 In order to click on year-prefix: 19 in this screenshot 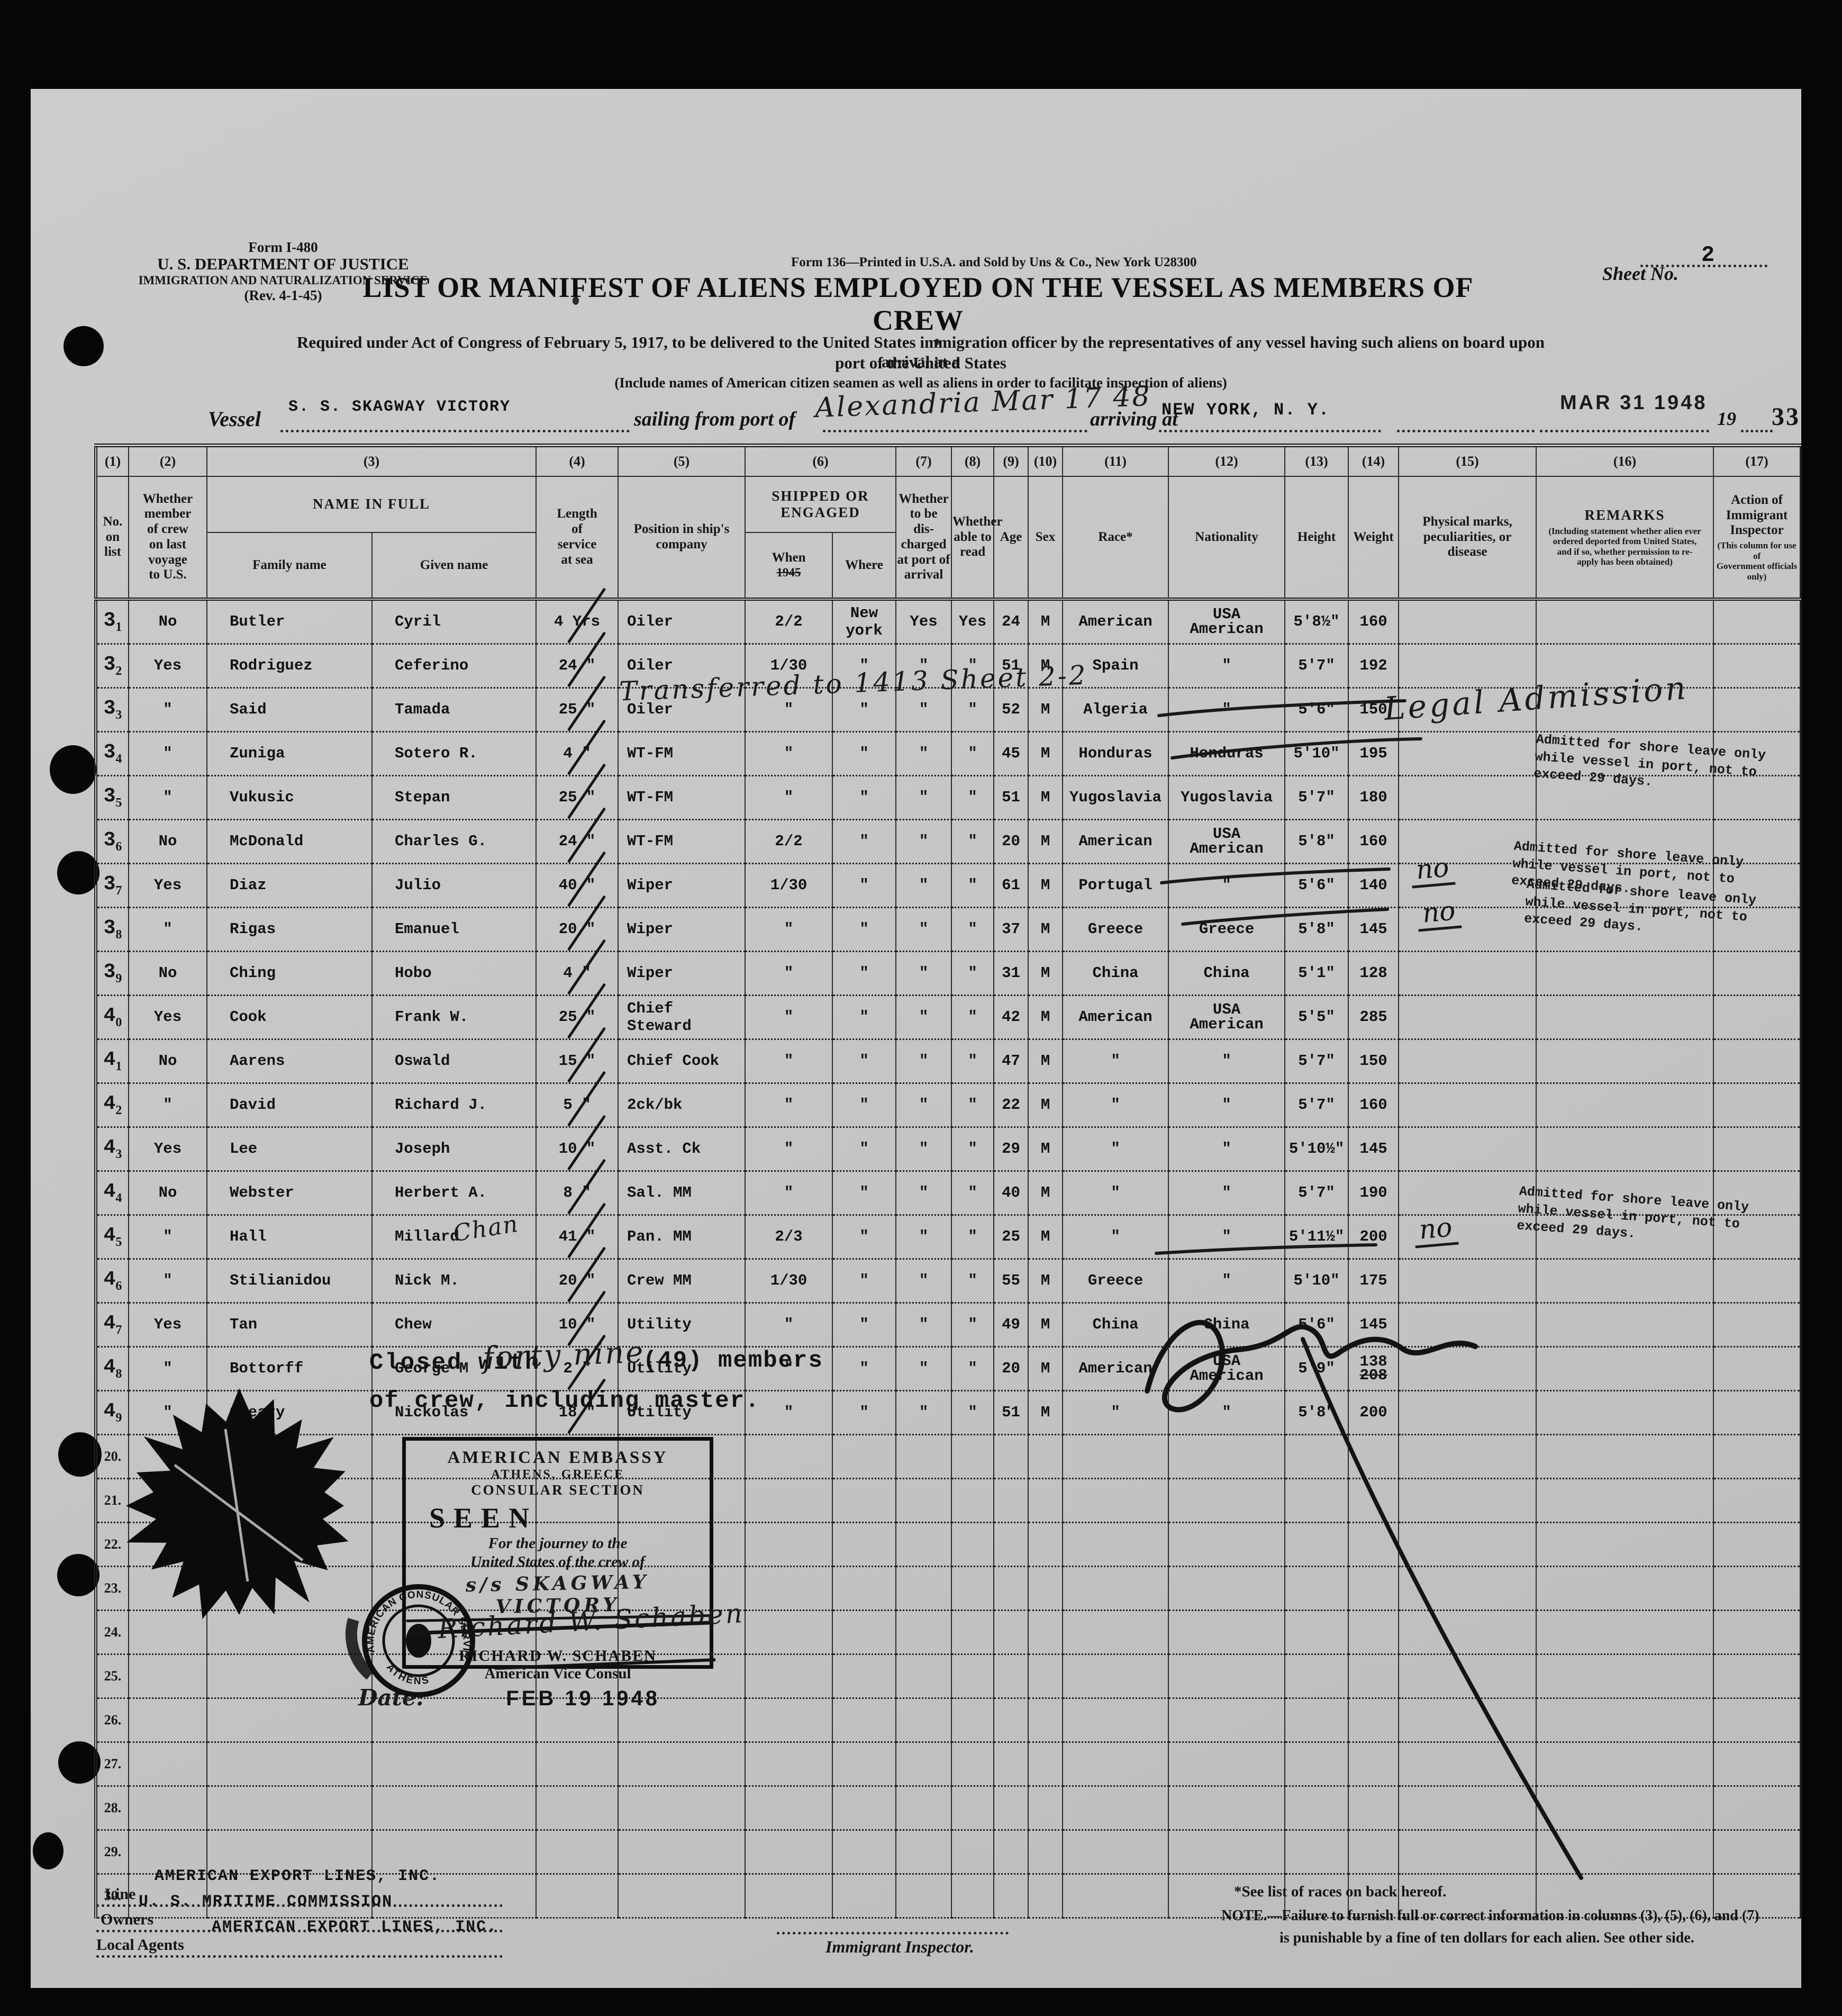, I will do `click(1726, 419)`.